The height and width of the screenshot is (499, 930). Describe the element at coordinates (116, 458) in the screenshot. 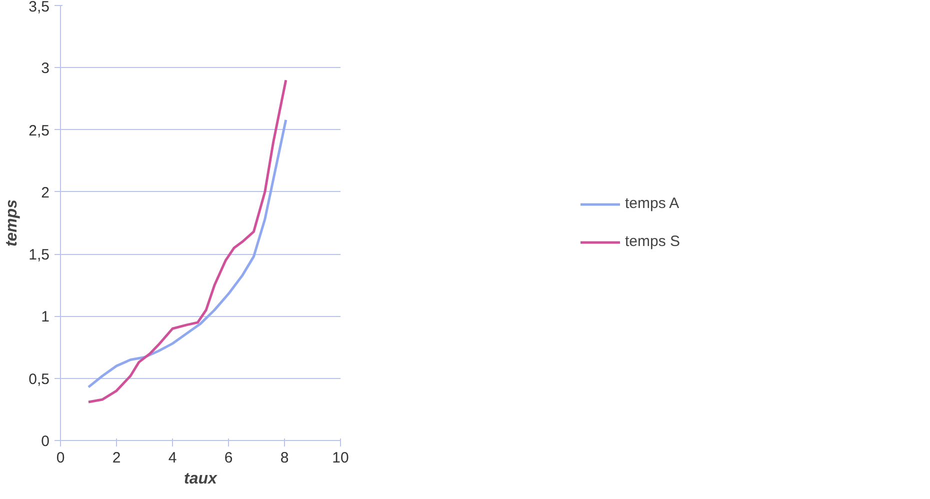

I see `x-tick-label: 2` at that location.